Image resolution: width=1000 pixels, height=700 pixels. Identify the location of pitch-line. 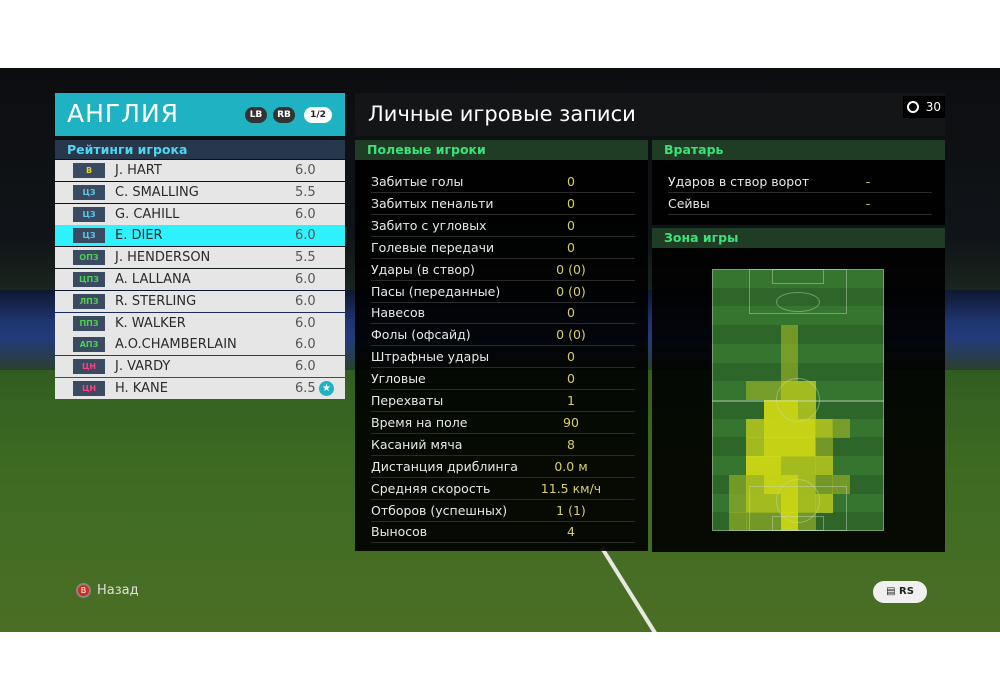
(634, 589).